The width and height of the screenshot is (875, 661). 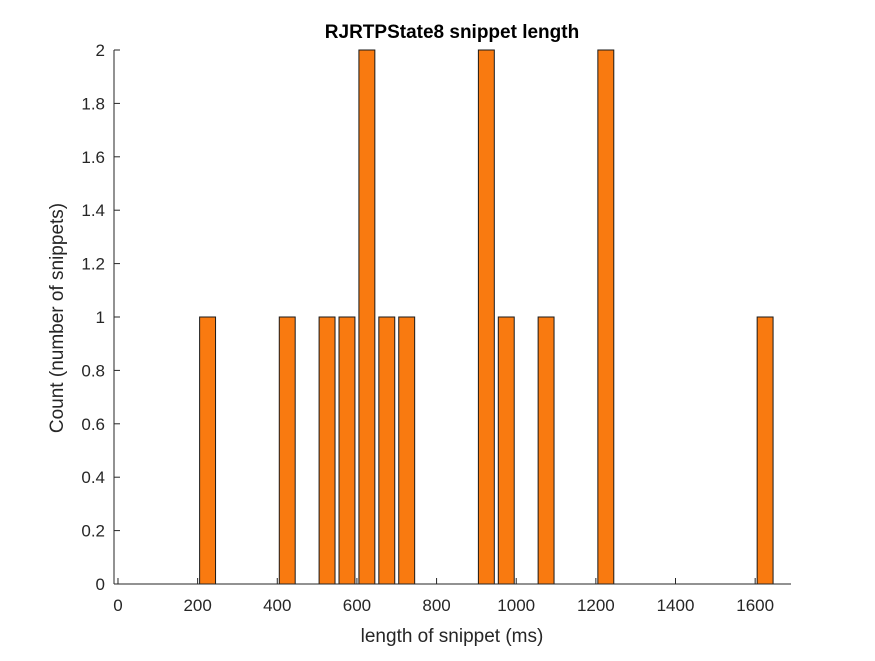 What do you see at coordinates (93, 210) in the screenshot?
I see `y-tick-label: 1.4` at bounding box center [93, 210].